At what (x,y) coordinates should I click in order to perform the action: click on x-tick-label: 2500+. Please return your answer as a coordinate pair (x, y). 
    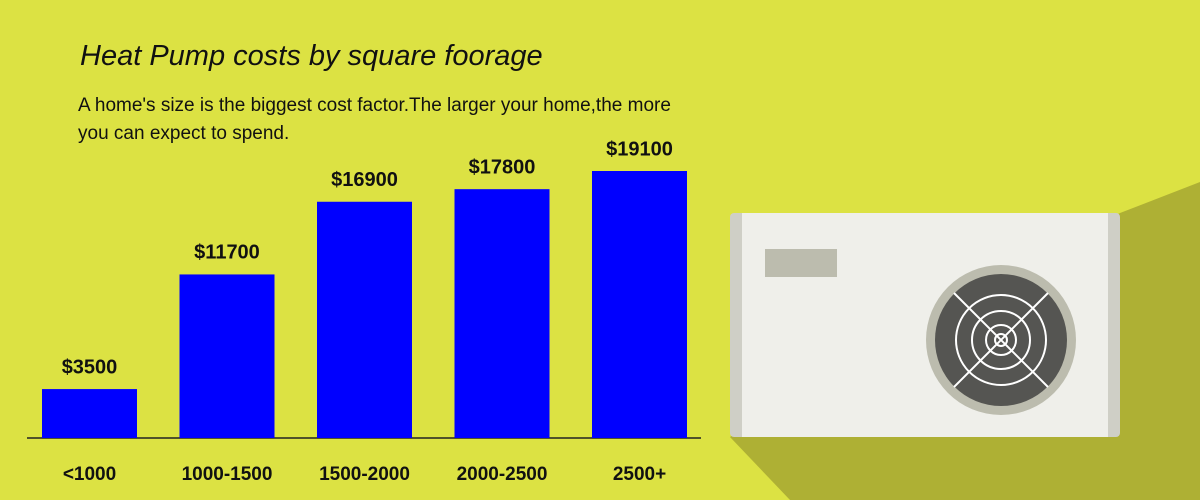
    Looking at the image, I should click on (639, 474).